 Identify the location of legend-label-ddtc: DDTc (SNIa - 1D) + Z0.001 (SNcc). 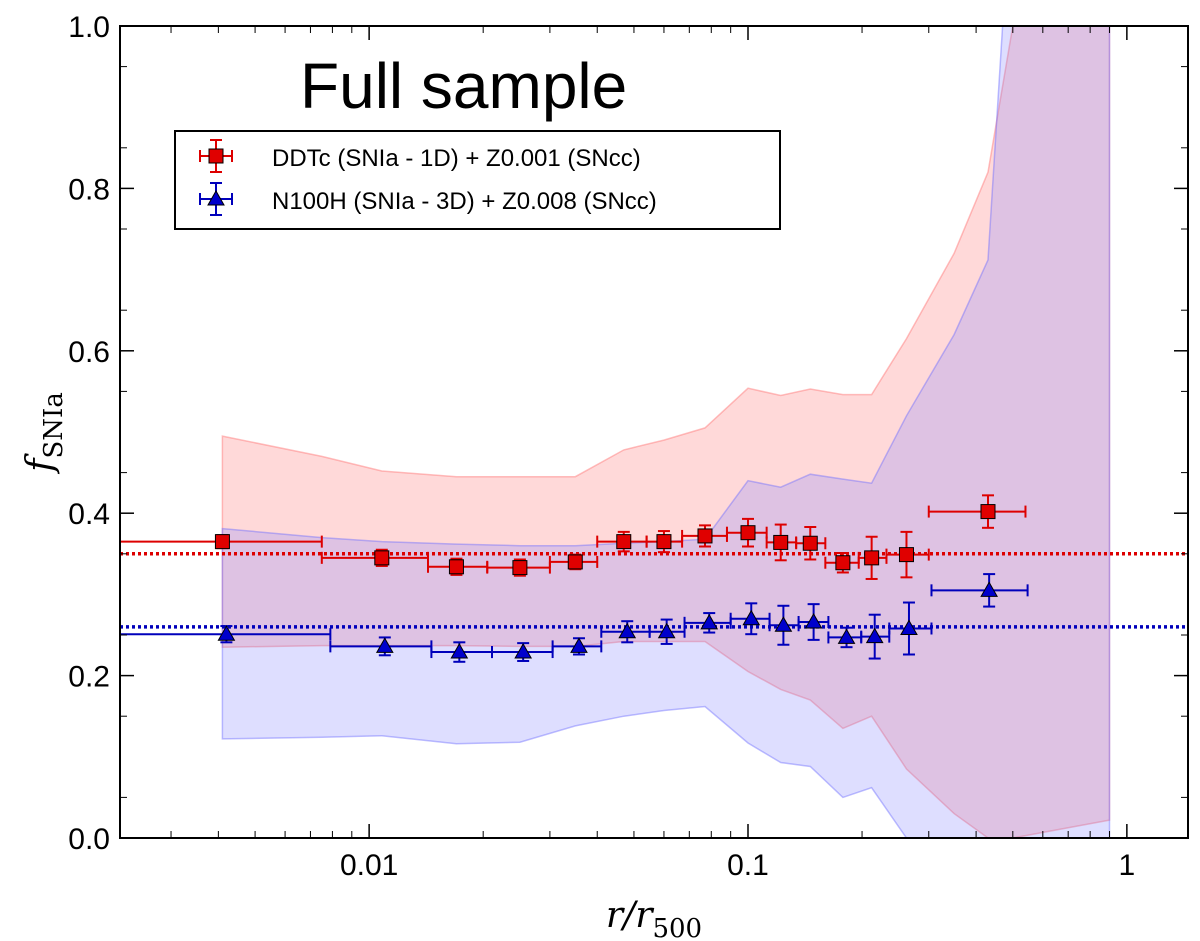
(456, 158).